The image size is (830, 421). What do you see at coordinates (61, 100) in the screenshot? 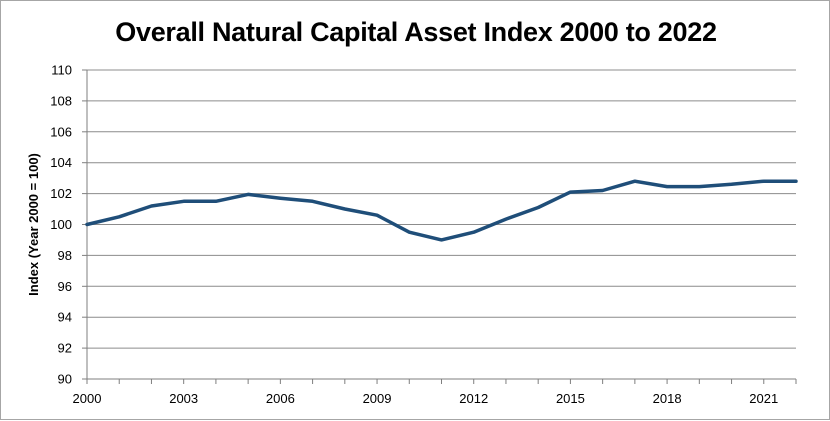
I see `y-tick-label-108: 108` at bounding box center [61, 100].